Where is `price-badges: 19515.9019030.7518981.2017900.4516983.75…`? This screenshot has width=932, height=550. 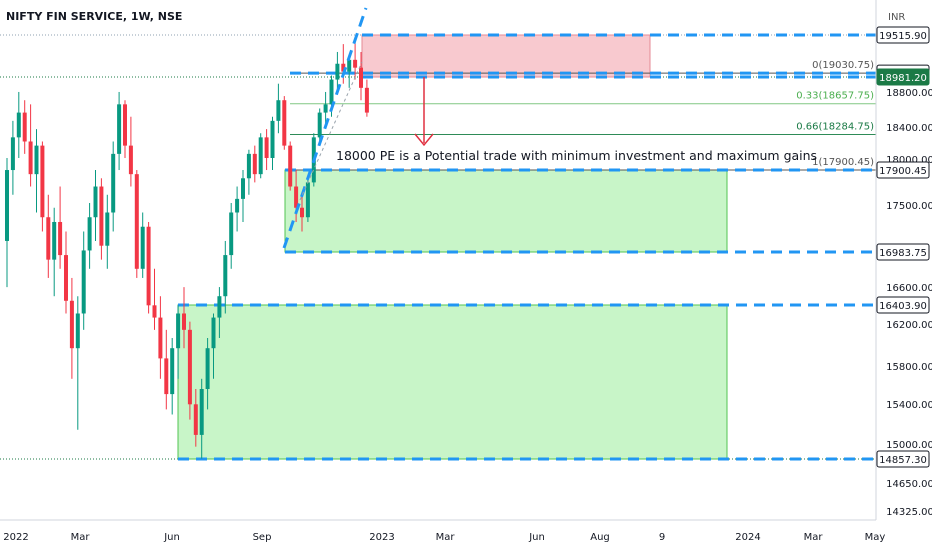 price-badges: 19515.9019030.7518981.2017900.4516983.75… is located at coordinates (903, 247).